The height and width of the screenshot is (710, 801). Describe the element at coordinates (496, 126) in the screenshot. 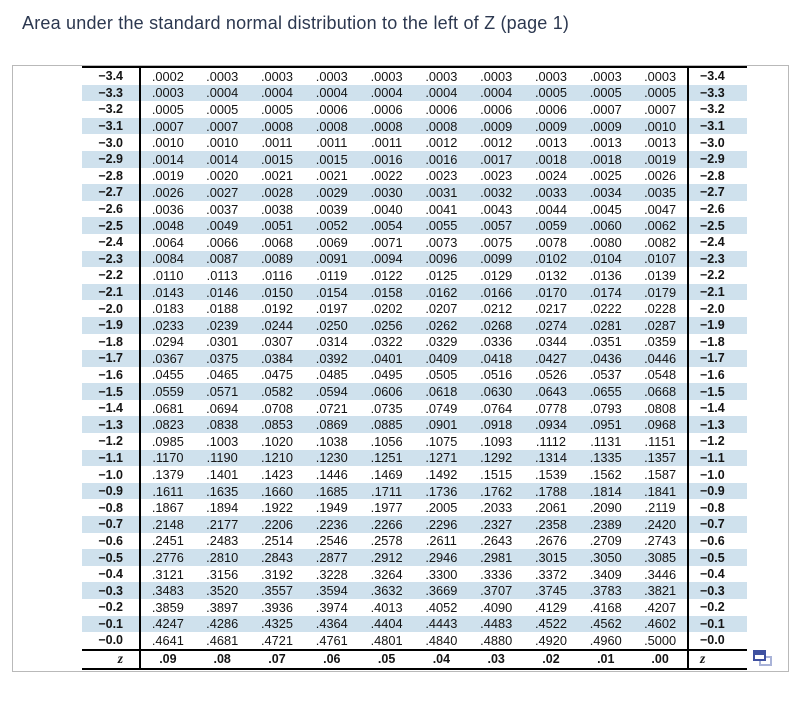

I see `table-cell: .0009` at that location.